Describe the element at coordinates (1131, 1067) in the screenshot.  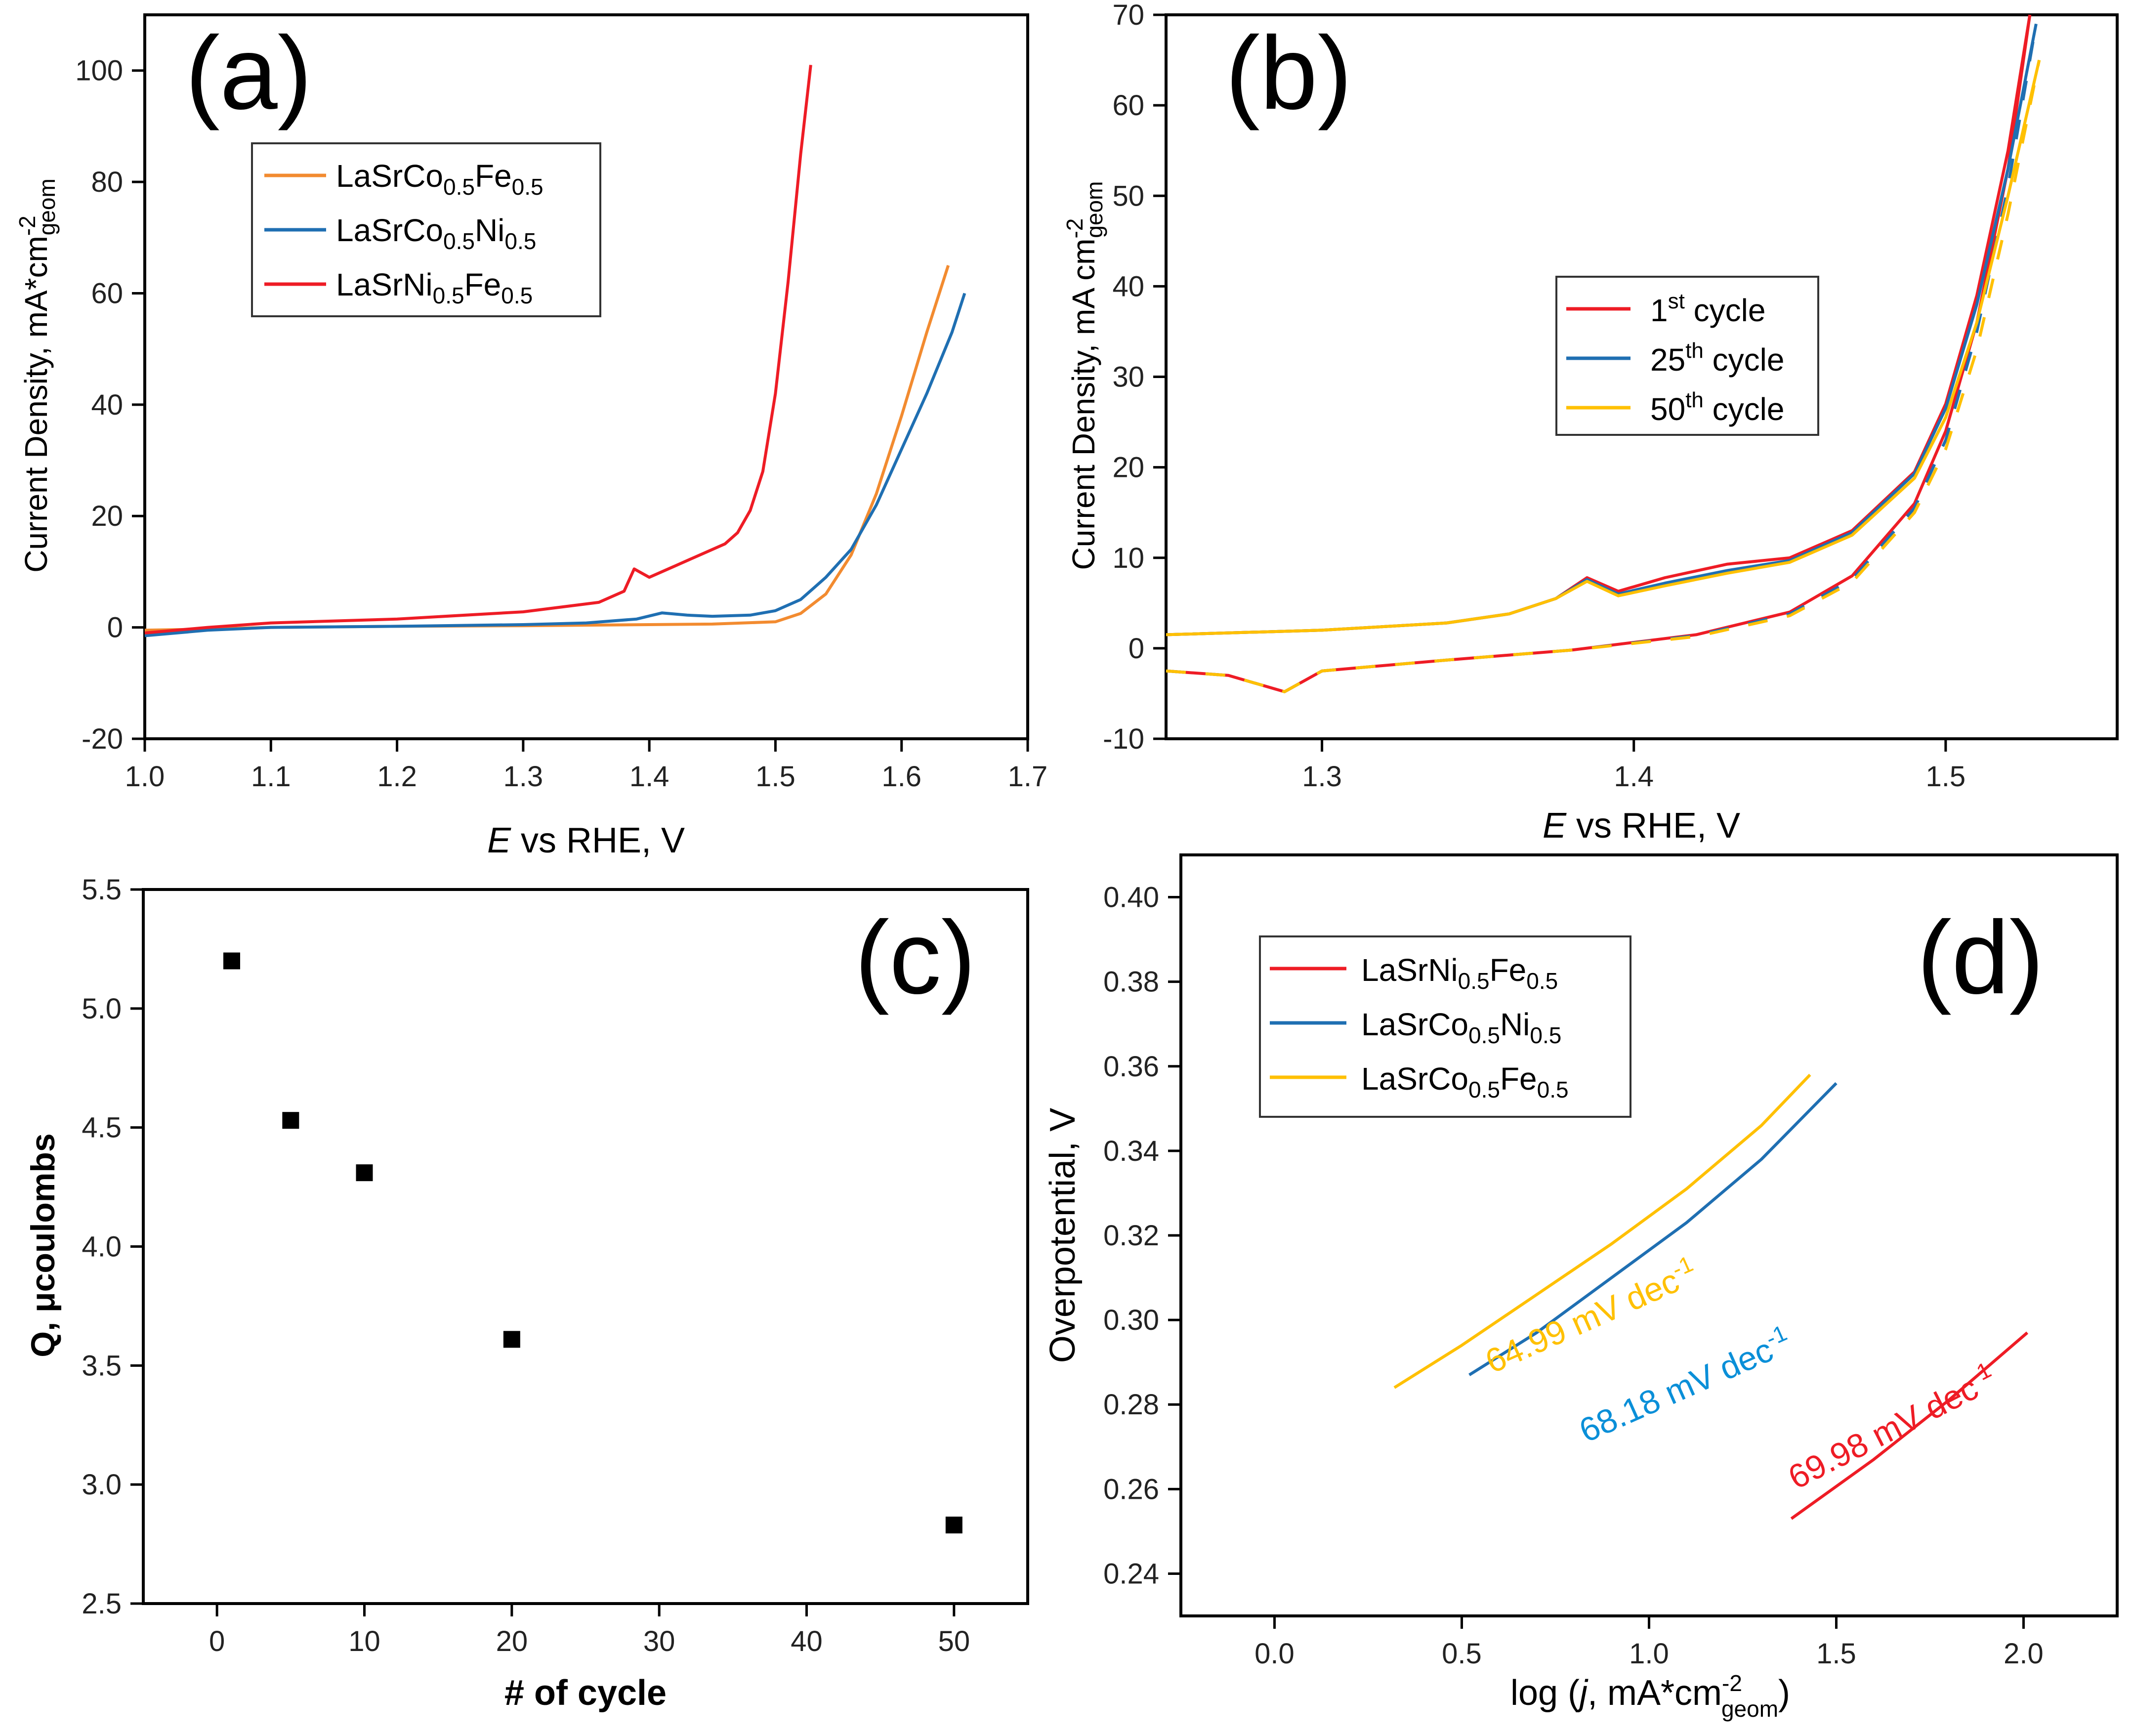
I see `panel-d-ytick-label-6: 0.36` at that location.